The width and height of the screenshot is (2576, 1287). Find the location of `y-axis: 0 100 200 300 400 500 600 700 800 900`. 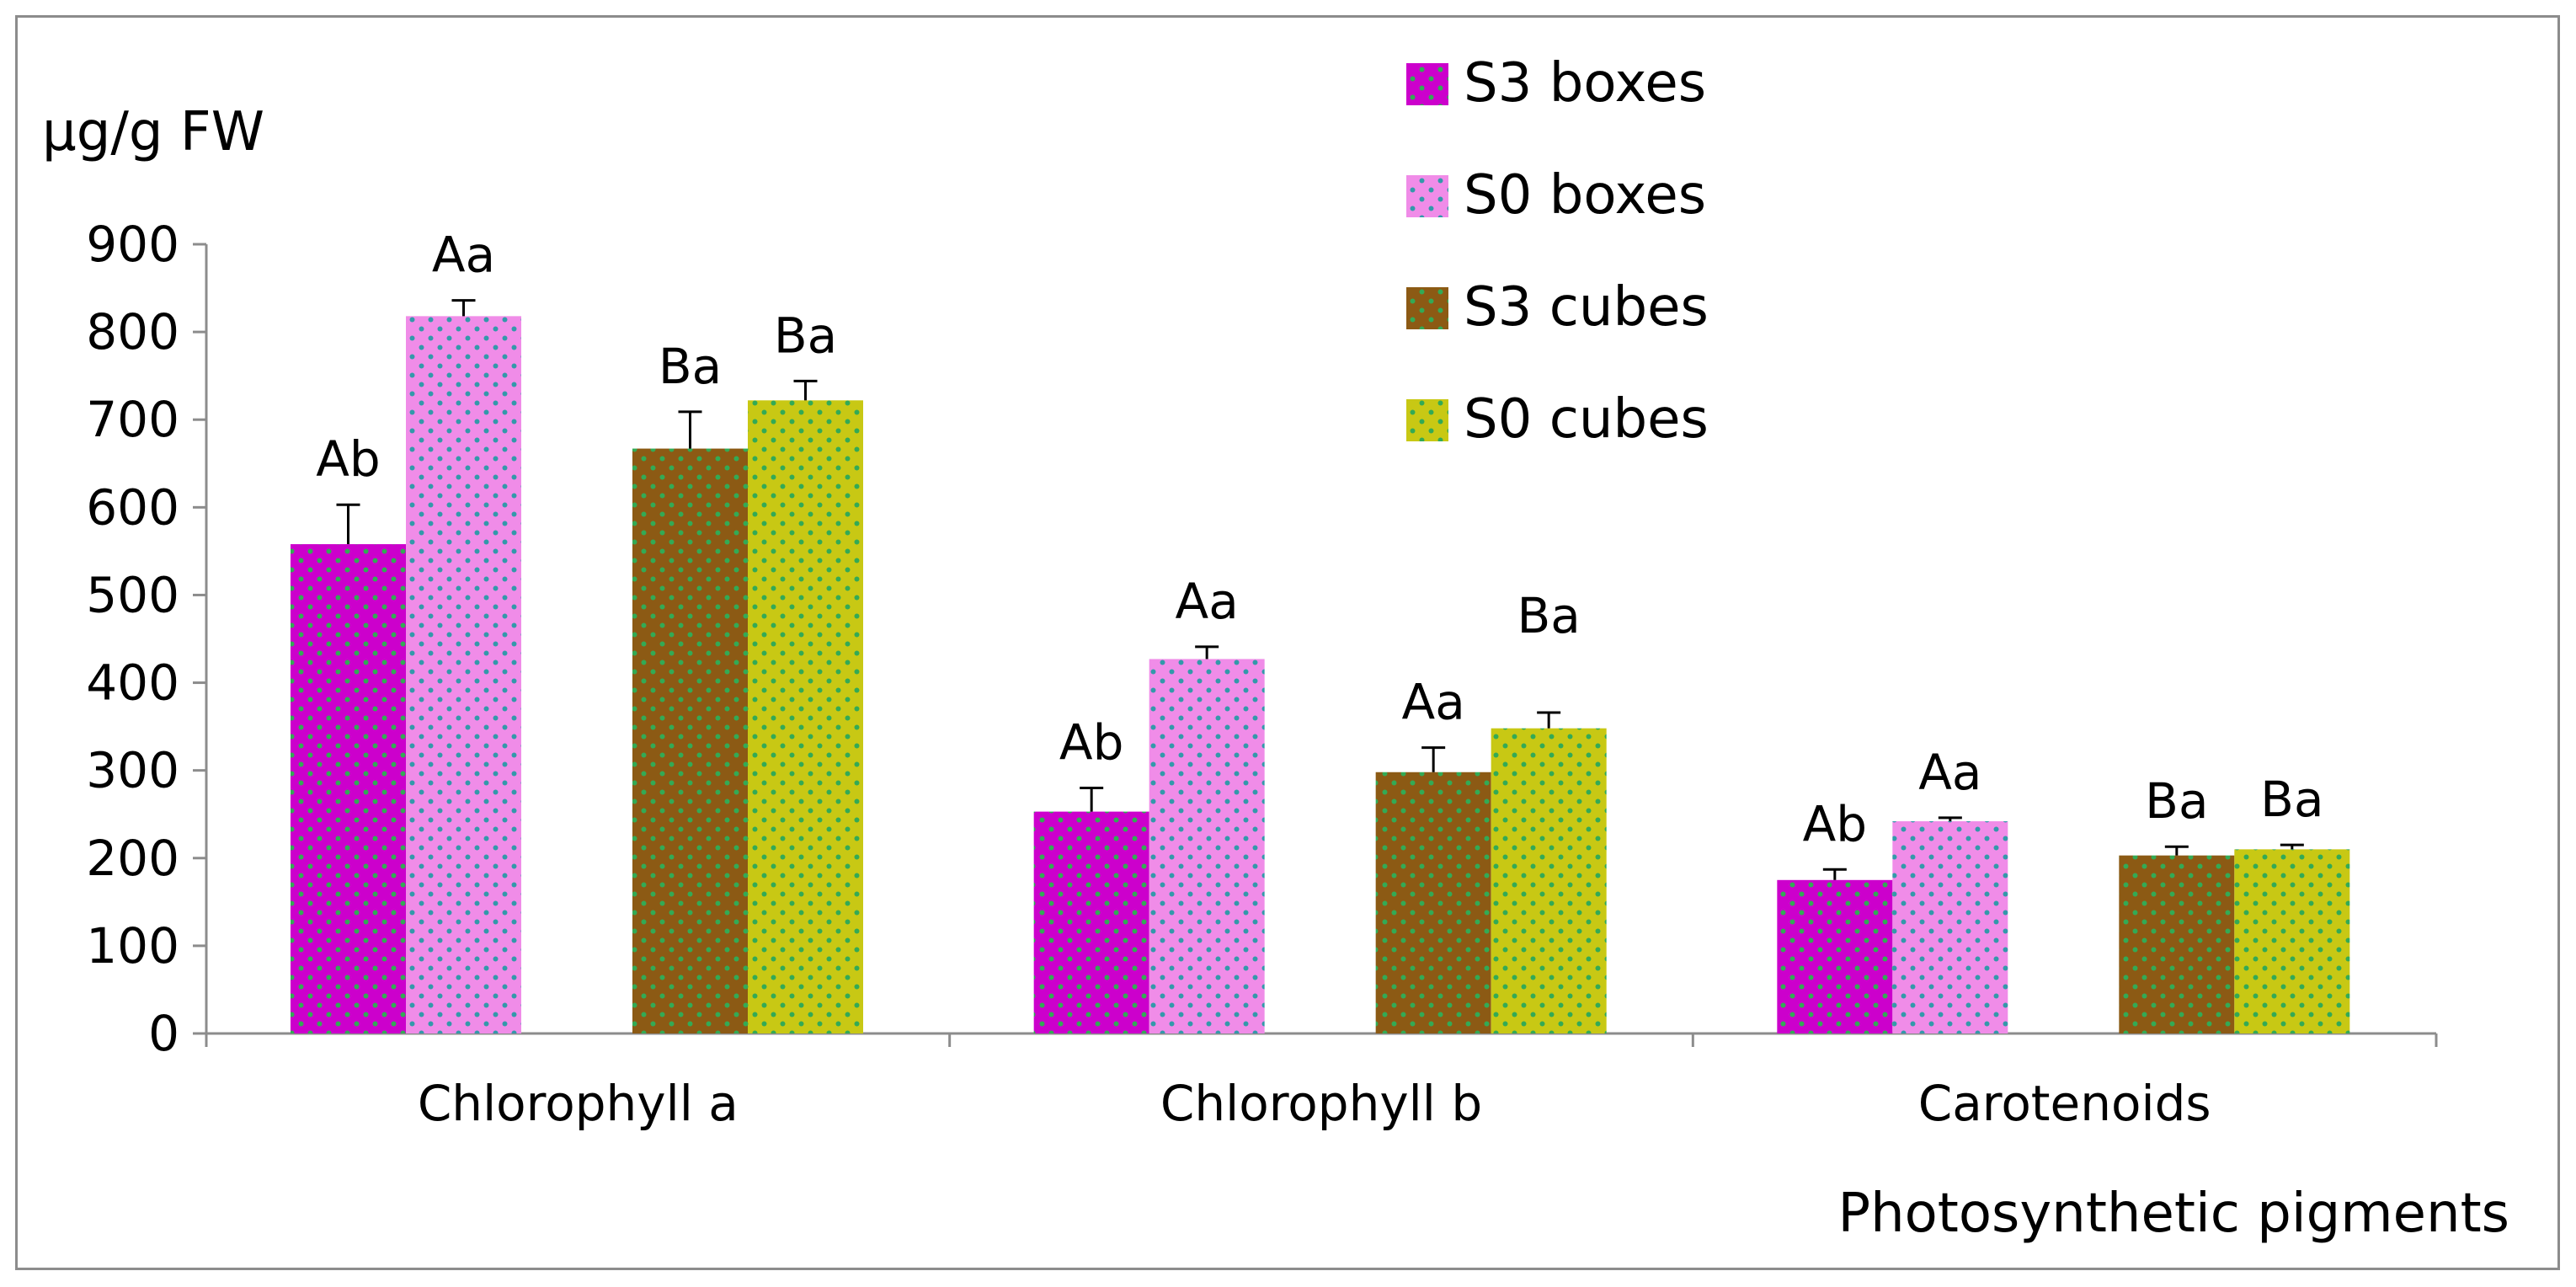

y-axis: 0 100 200 300 400 500 600 700 800 900 is located at coordinates (147, 639).